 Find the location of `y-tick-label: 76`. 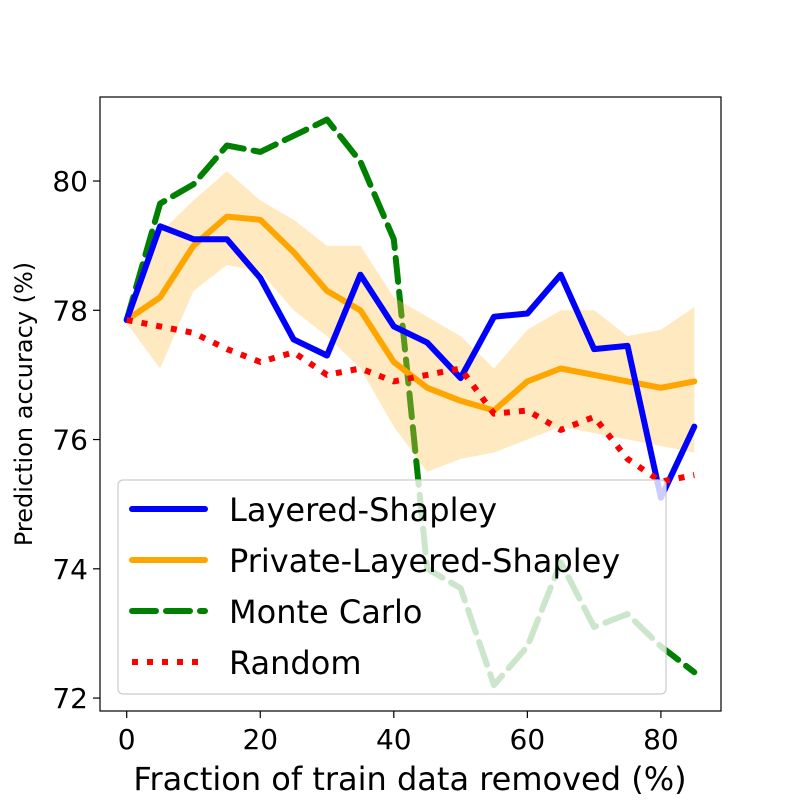

y-tick-label: 76 is located at coordinates (70, 440).